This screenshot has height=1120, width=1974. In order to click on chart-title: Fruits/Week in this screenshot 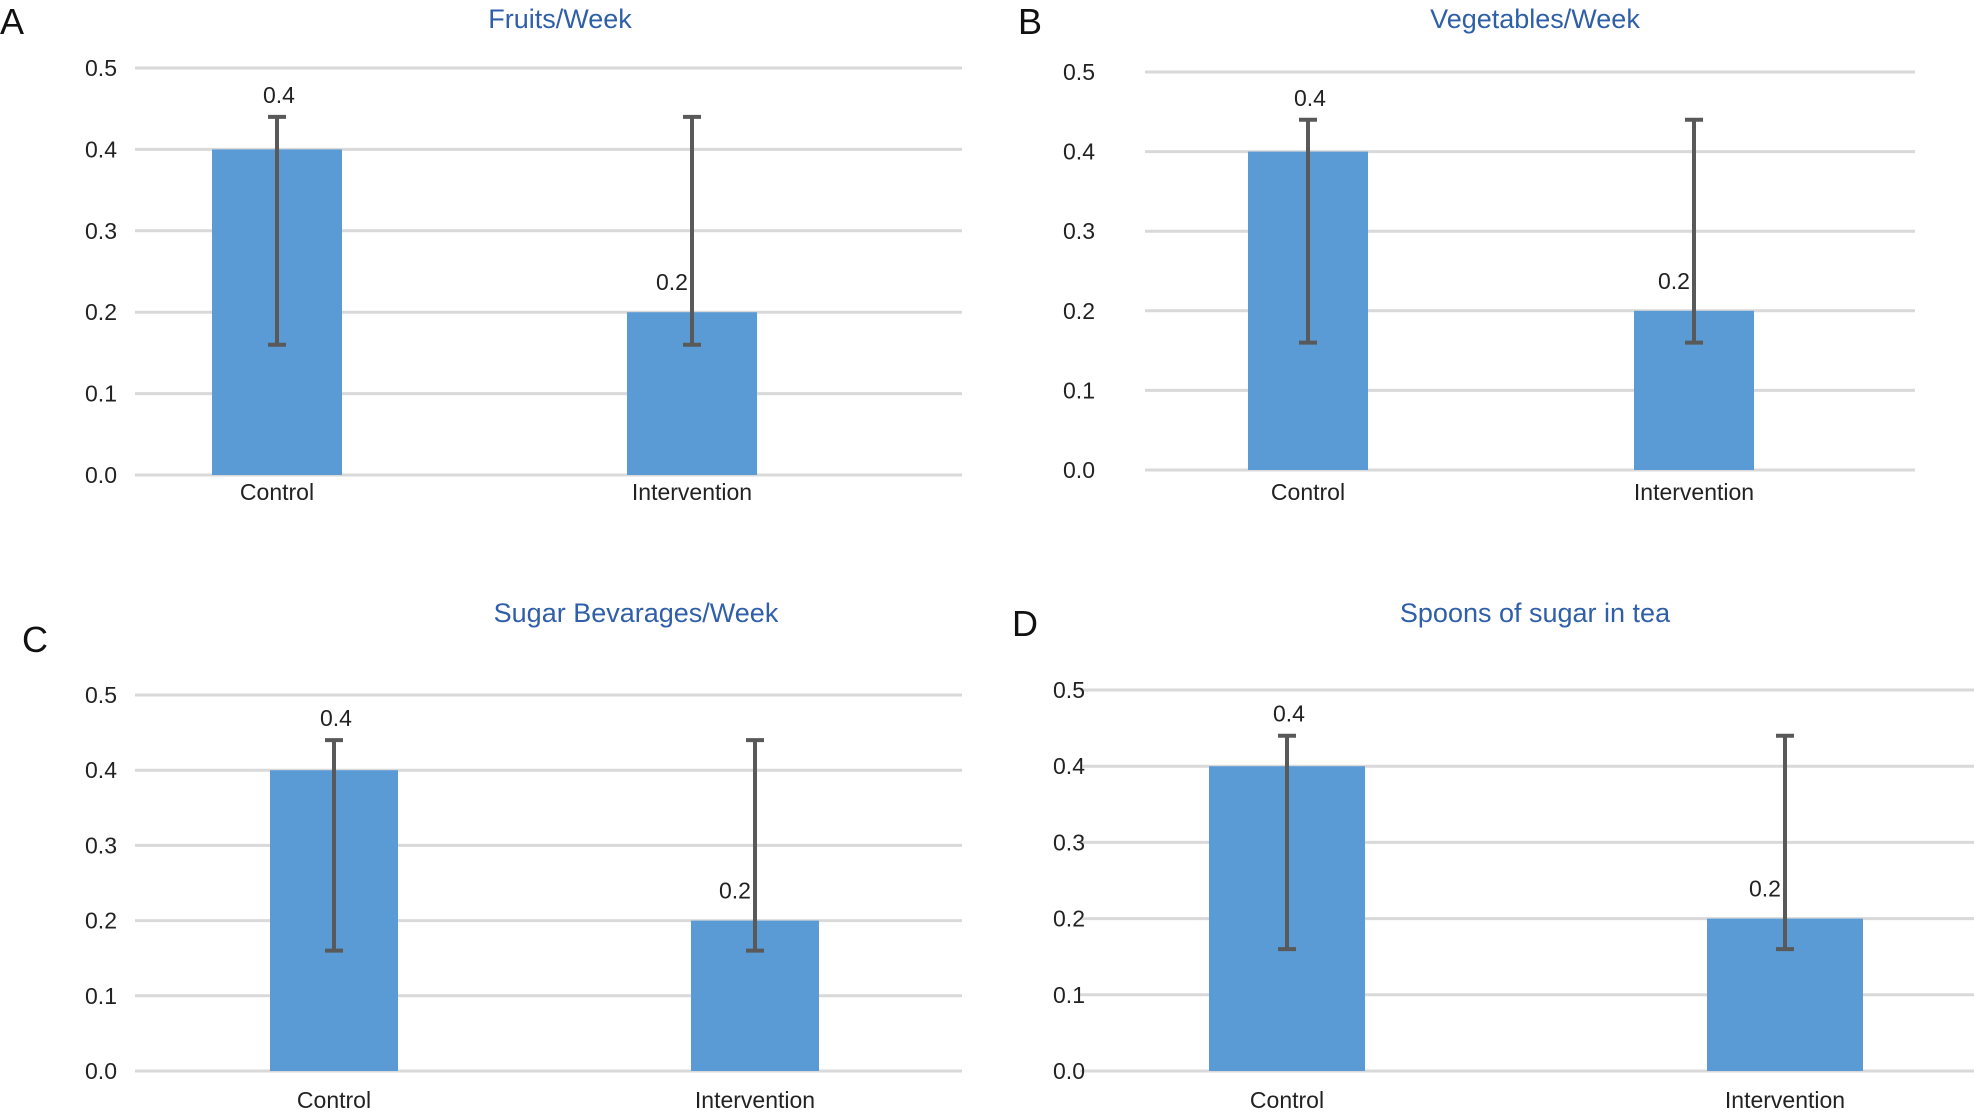, I will do `click(560, 19)`.